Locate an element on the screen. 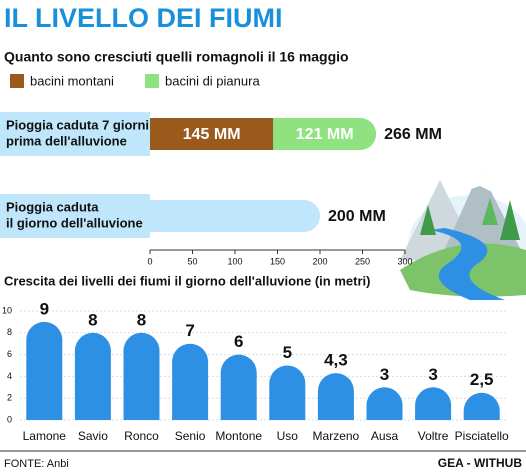 This screenshot has width=526, height=473. value-label: 4,3 is located at coordinates (336, 360).